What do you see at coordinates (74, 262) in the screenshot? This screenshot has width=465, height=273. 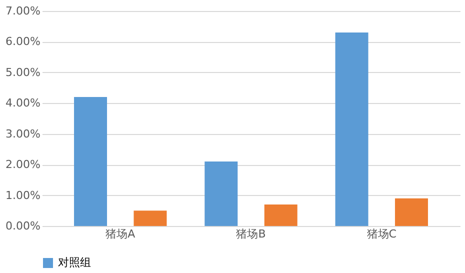 I see `legend-label: 对照组` at bounding box center [74, 262].